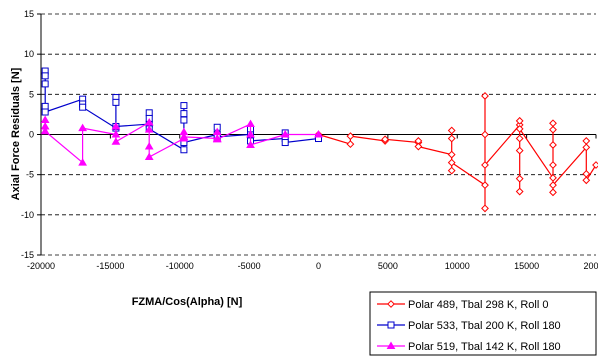  Describe the element at coordinates (388, 266) in the screenshot. I see `x-tick-label: 5000` at that location.